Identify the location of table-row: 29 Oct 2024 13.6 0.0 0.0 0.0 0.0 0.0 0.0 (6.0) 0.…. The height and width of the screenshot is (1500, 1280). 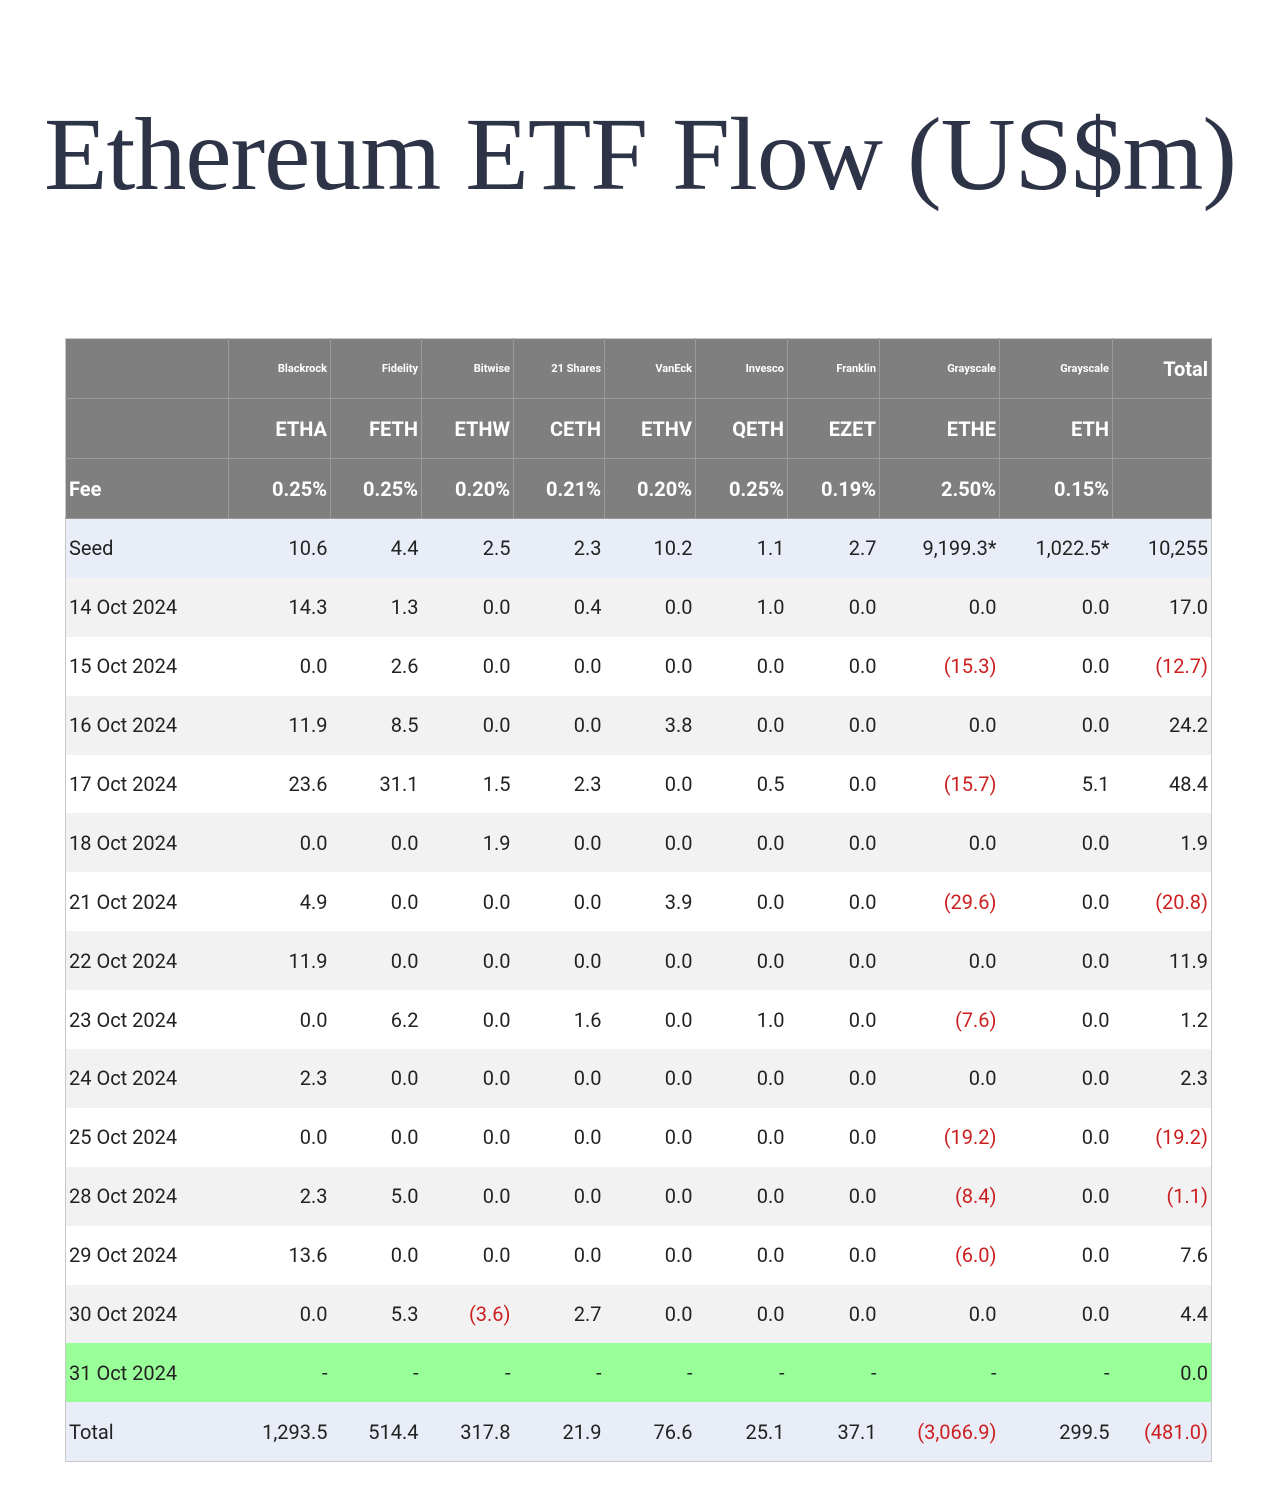
(638, 1255).